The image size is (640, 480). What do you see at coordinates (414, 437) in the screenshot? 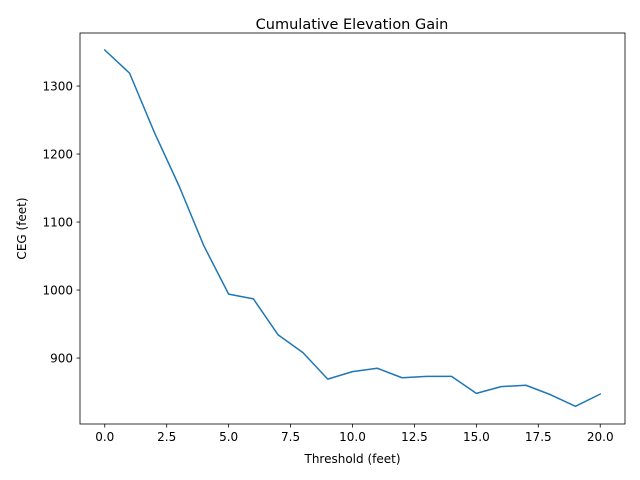
I see `x-tick-label: 12.5` at bounding box center [414, 437].